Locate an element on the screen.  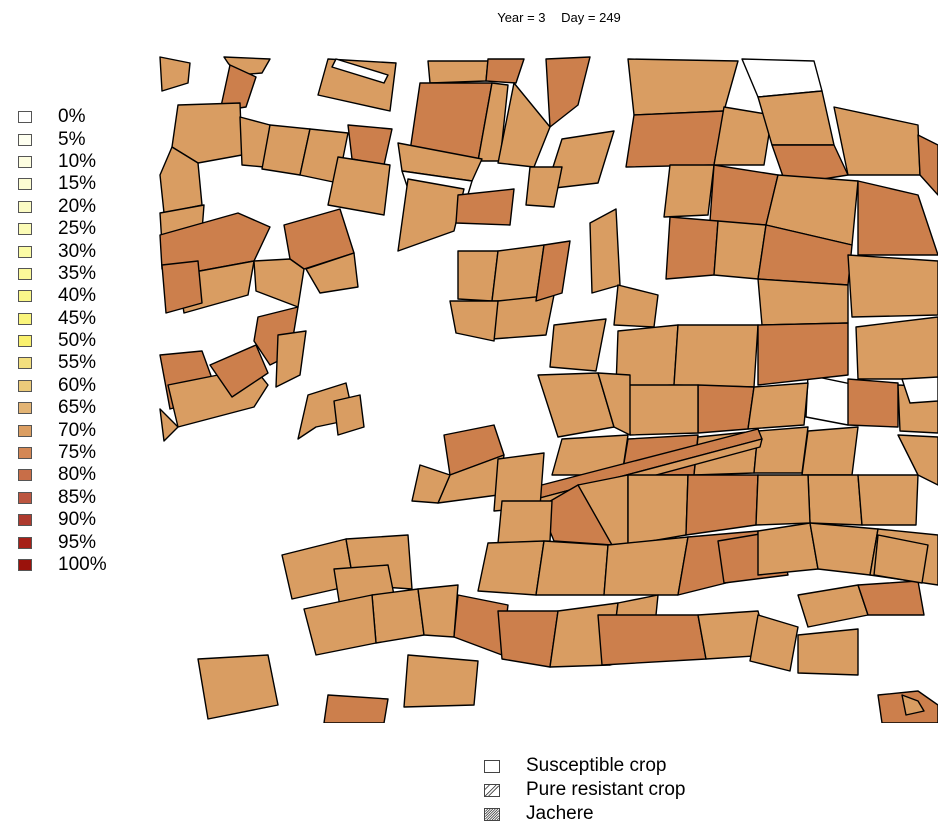
scale-item: 10% is located at coordinates (62, 162).